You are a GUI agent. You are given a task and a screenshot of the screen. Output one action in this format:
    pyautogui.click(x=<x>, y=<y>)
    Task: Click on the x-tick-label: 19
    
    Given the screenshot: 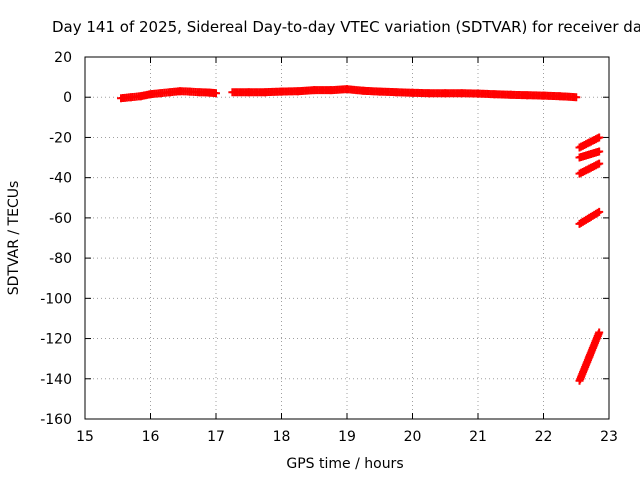 What is the action you would take?
    pyautogui.click(x=347, y=437)
    